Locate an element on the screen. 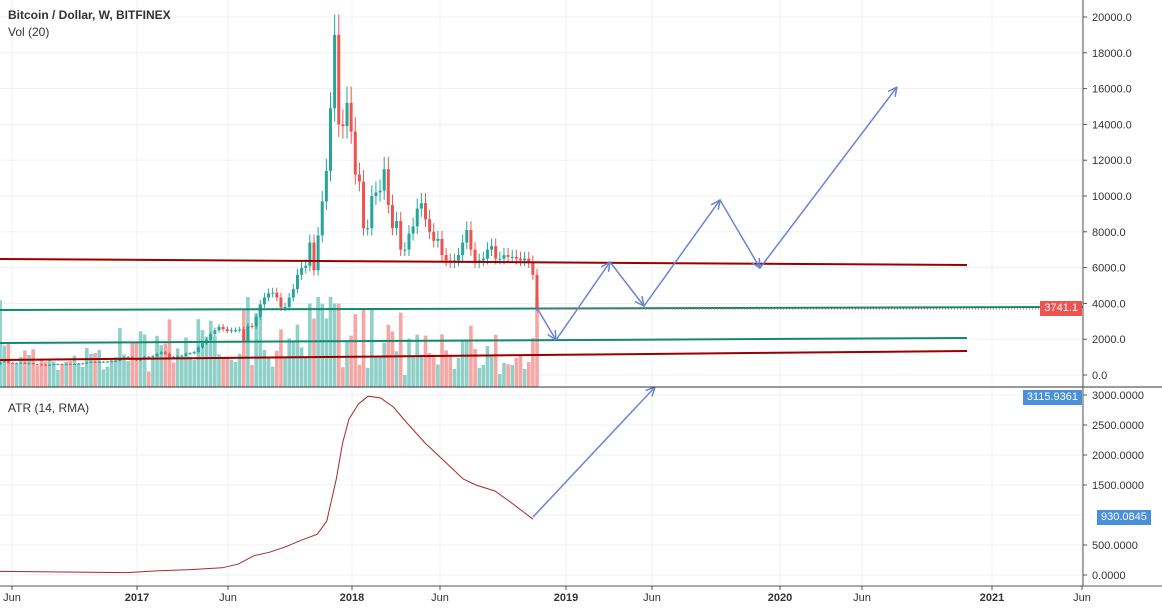 This screenshot has width=1162, height=608. atr-projection is located at coordinates (594, 452).